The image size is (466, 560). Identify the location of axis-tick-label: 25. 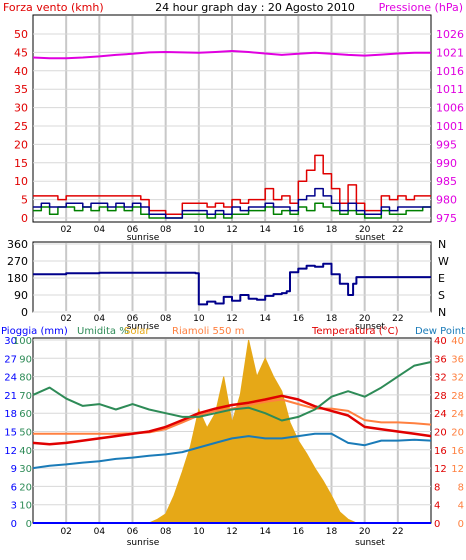
(21, 126).